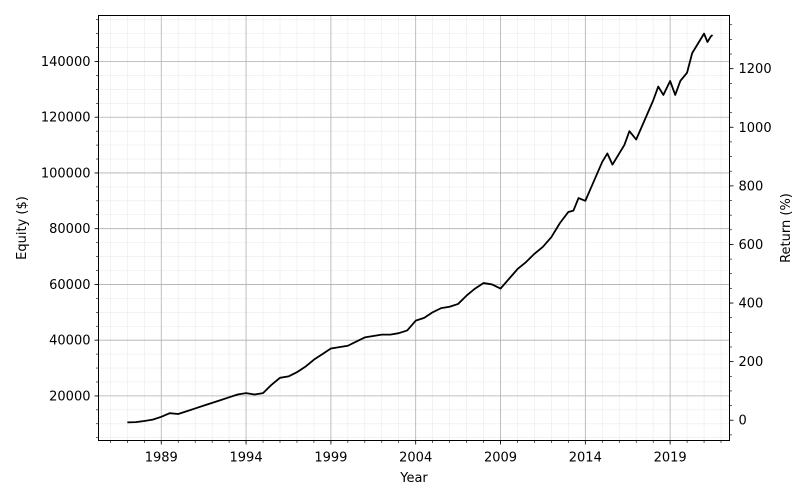  What do you see at coordinates (330, 458) in the screenshot?
I see `x-tick-label: 1999` at bounding box center [330, 458].